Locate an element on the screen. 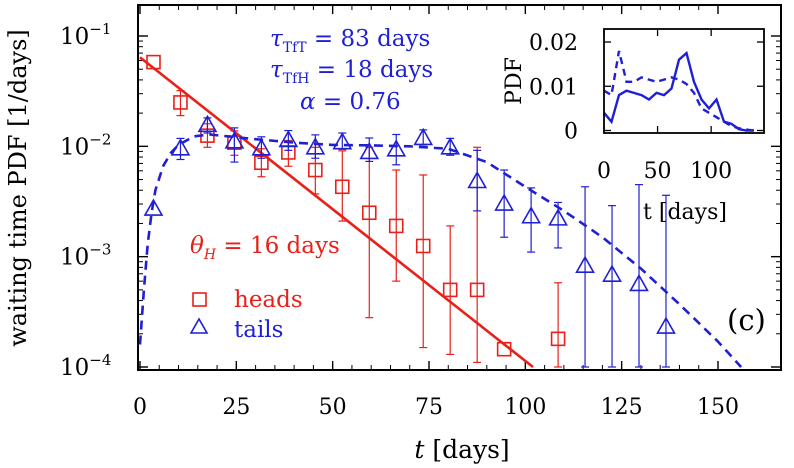 This screenshot has height=468, width=794. inset-chart: 0 0.01 0.02 0 50 100 PDF t [days] is located at coordinates (633, 126).